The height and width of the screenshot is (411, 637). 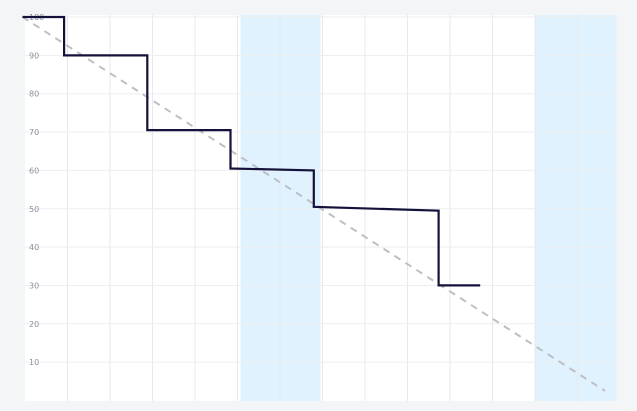 What do you see at coordinates (34, 132) in the screenshot?
I see `y-tick-label: 70` at bounding box center [34, 132].